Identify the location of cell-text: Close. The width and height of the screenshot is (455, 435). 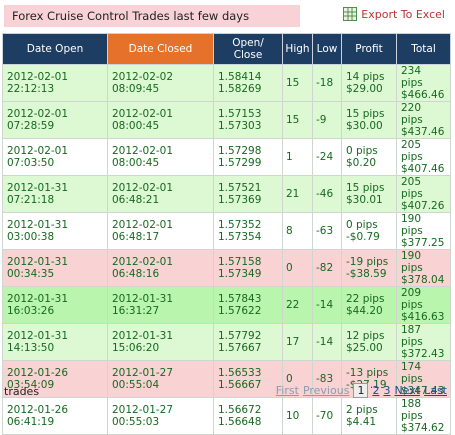
(248, 55).